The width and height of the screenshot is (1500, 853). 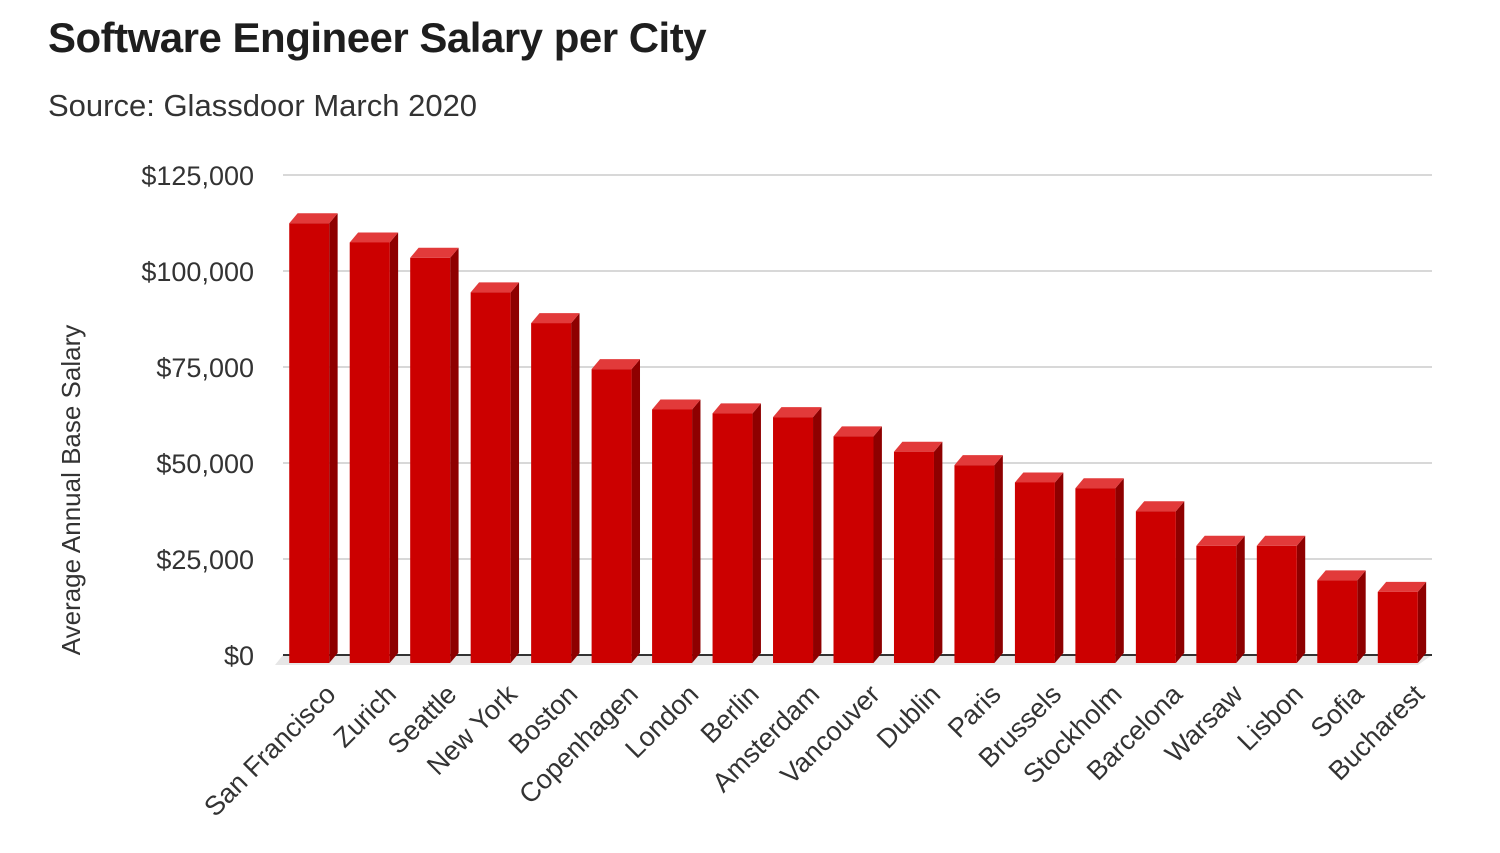 What do you see at coordinates (269, 750) in the screenshot?
I see `x-tick-label: San Francisco` at bounding box center [269, 750].